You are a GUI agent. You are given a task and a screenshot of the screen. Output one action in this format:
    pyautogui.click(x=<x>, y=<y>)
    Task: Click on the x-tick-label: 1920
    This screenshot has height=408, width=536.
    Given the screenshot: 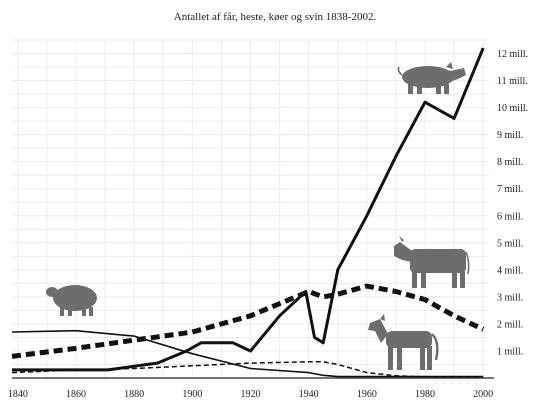 What is the action you would take?
    pyautogui.click(x=251, y=394)
    